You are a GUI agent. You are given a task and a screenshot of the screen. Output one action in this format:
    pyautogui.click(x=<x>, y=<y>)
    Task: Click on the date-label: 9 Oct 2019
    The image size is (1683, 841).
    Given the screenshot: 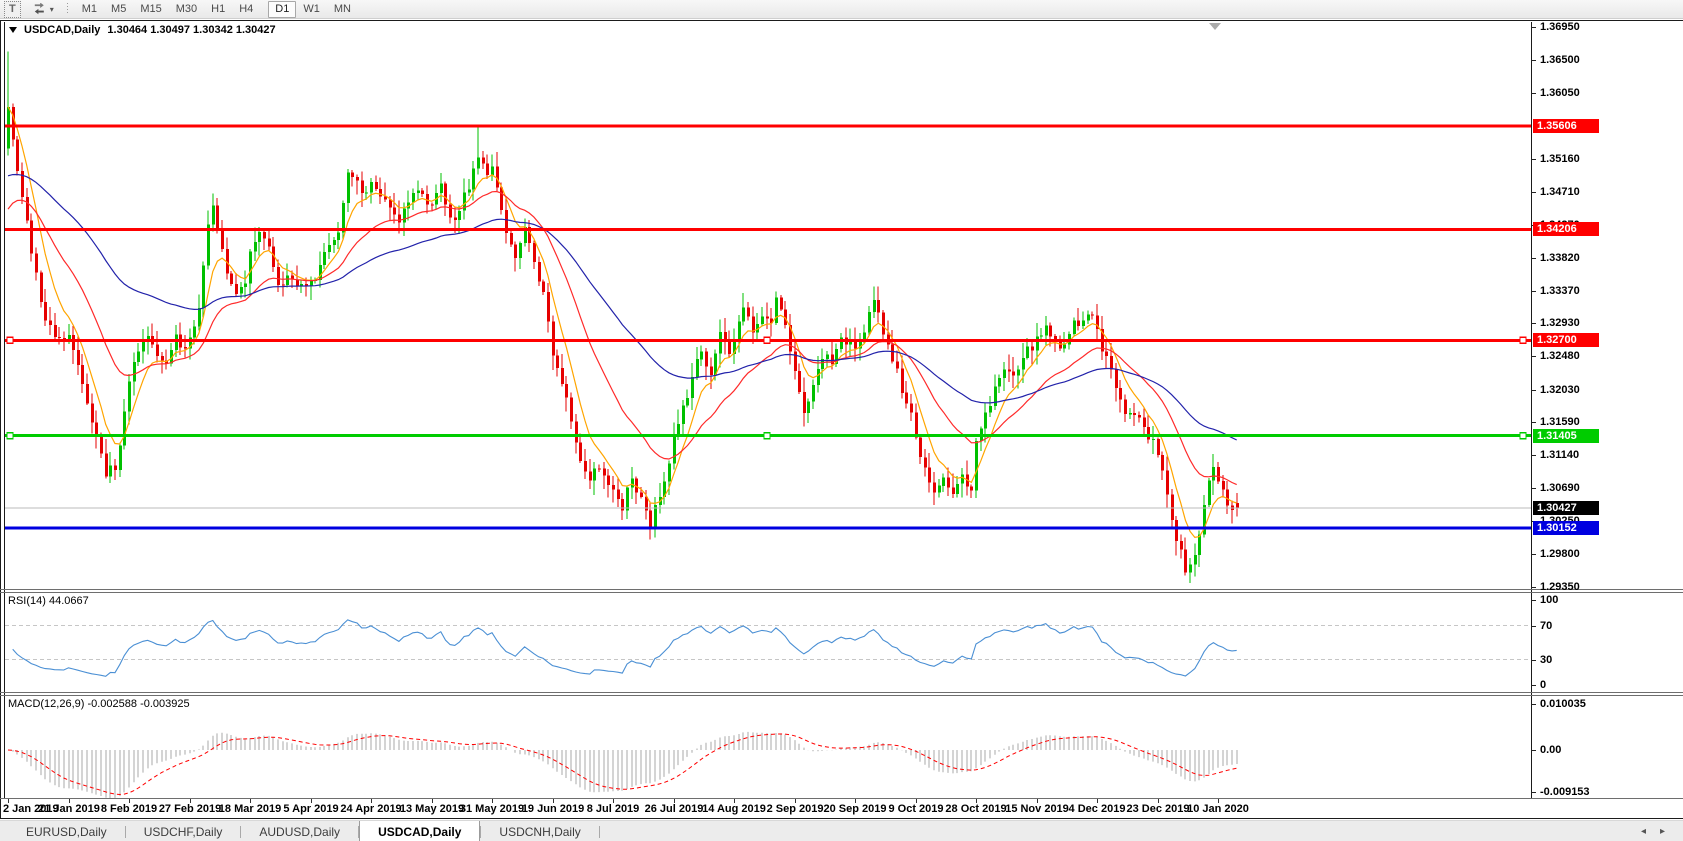 What is the action you would take?
    pyautogui.click(x=916, y=809)
    